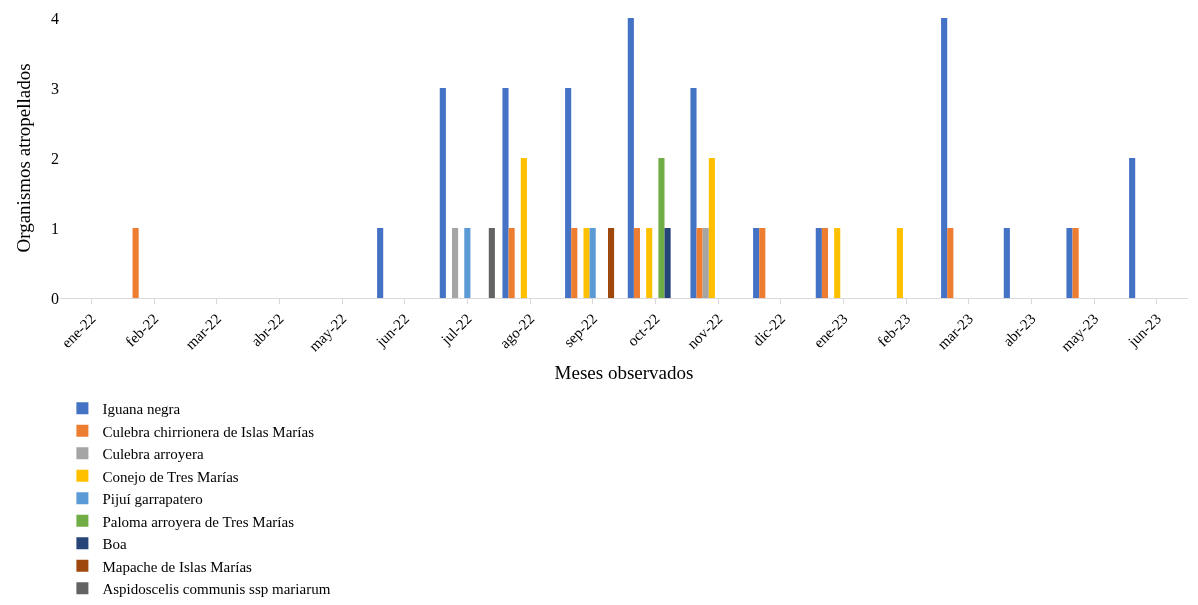 Image resolution: width=1198 pixels, height=605 pixels. What do you see at coordinates (152, 499) in the screenshot?
I see `legend-label: Pijuí garrapatero` at bounding box center [152, 499].